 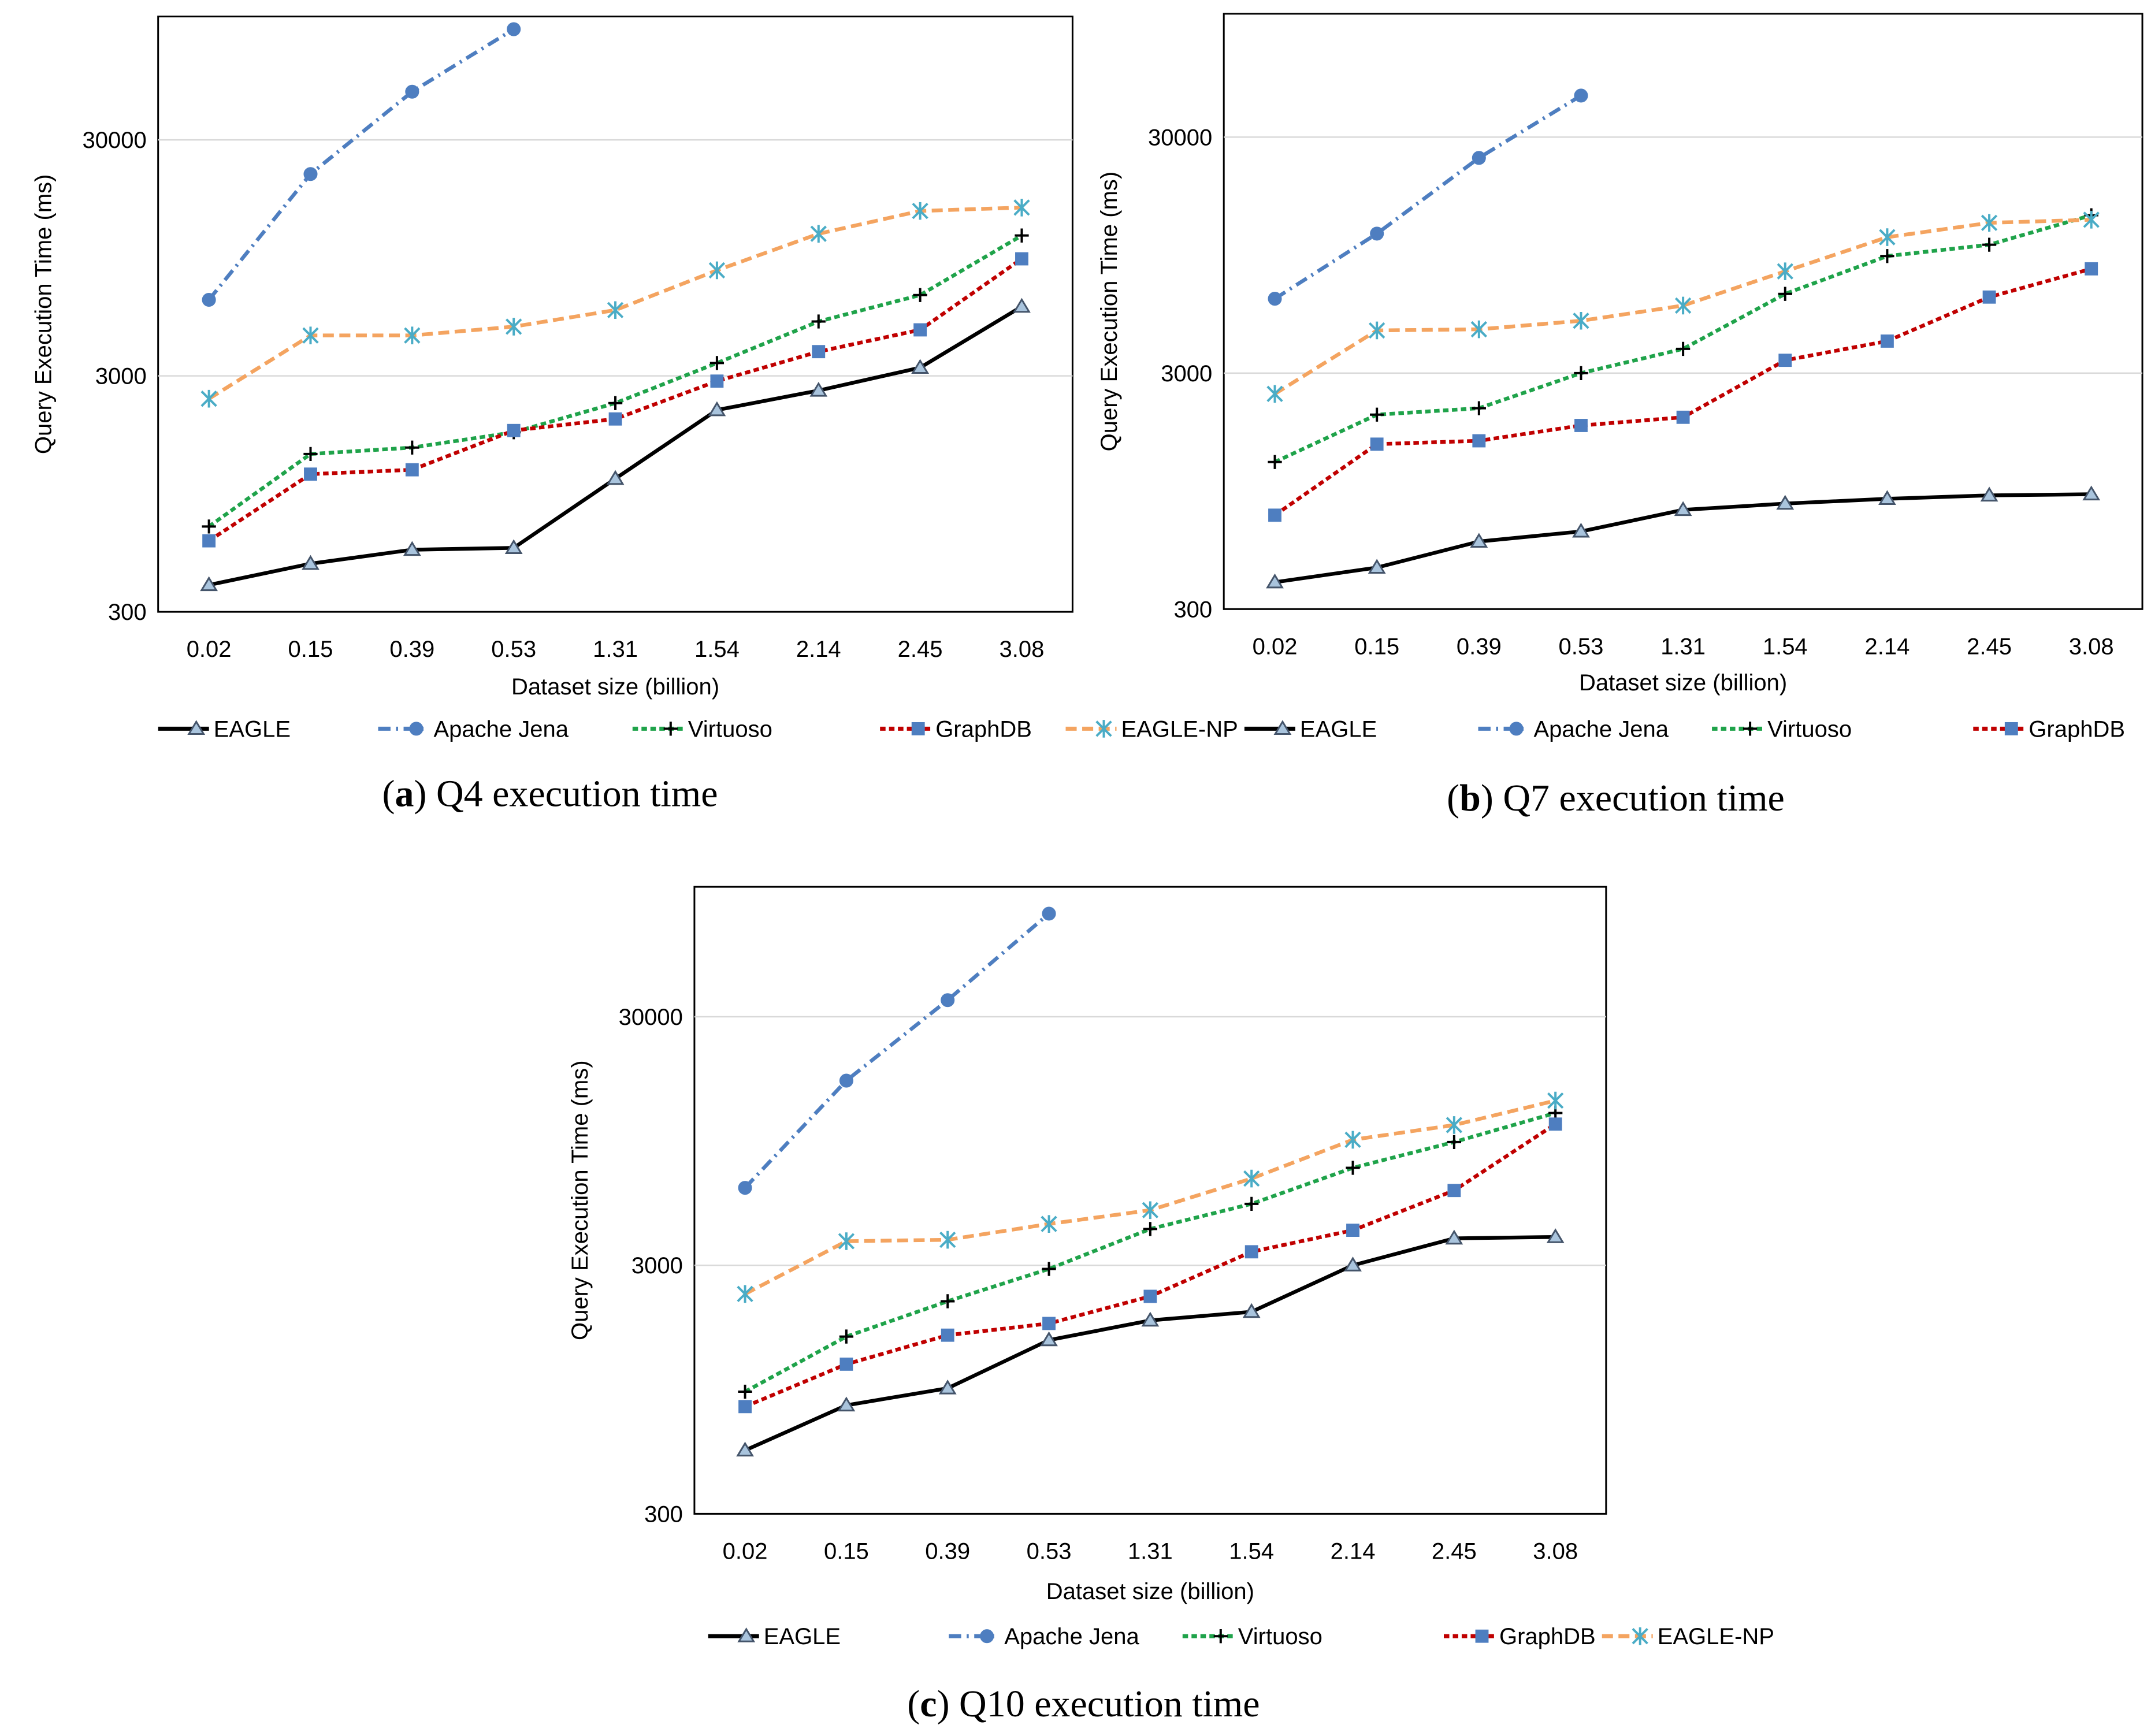 I want to click on legend-label: Virtuoso, so click(x=1280, y=1636).